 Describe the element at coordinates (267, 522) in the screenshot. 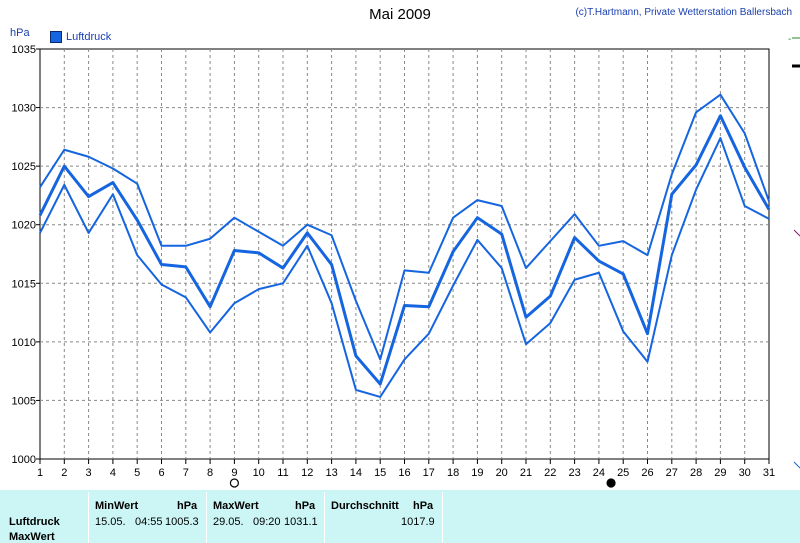

I see `max-time: 09:20` at that location.